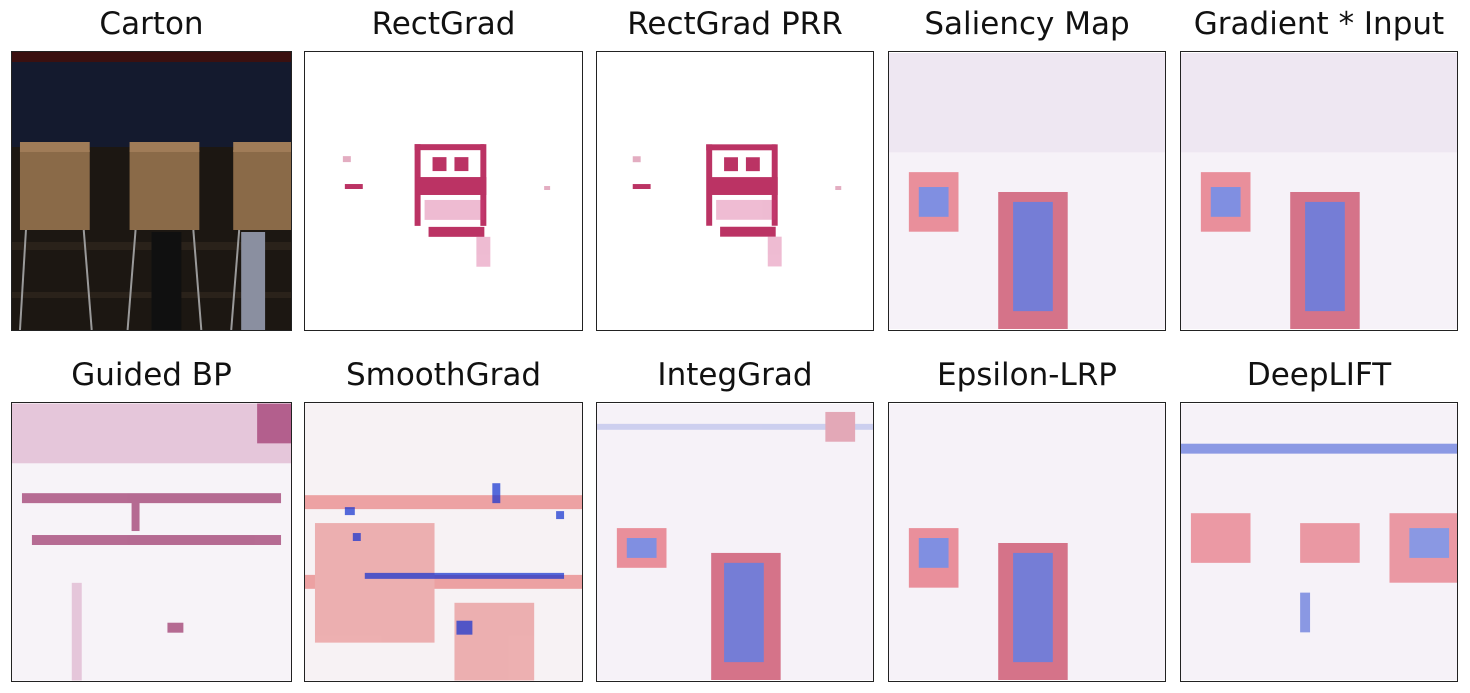 The image size is (1470, 693). What do you see at coordinates (735, 375) in the screenshot?
I see `panel-title: IntegGrad` at bounding box center [735, 375].